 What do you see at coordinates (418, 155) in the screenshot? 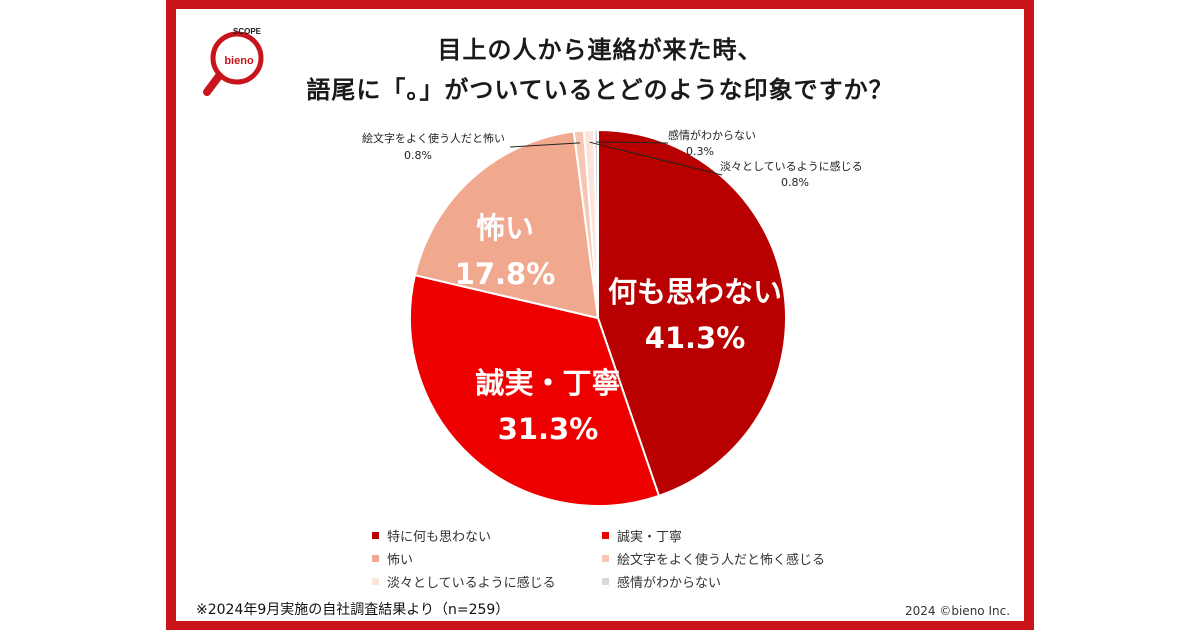
I see `slice-value-4: 0.8%` at bounding box center [418, 155].